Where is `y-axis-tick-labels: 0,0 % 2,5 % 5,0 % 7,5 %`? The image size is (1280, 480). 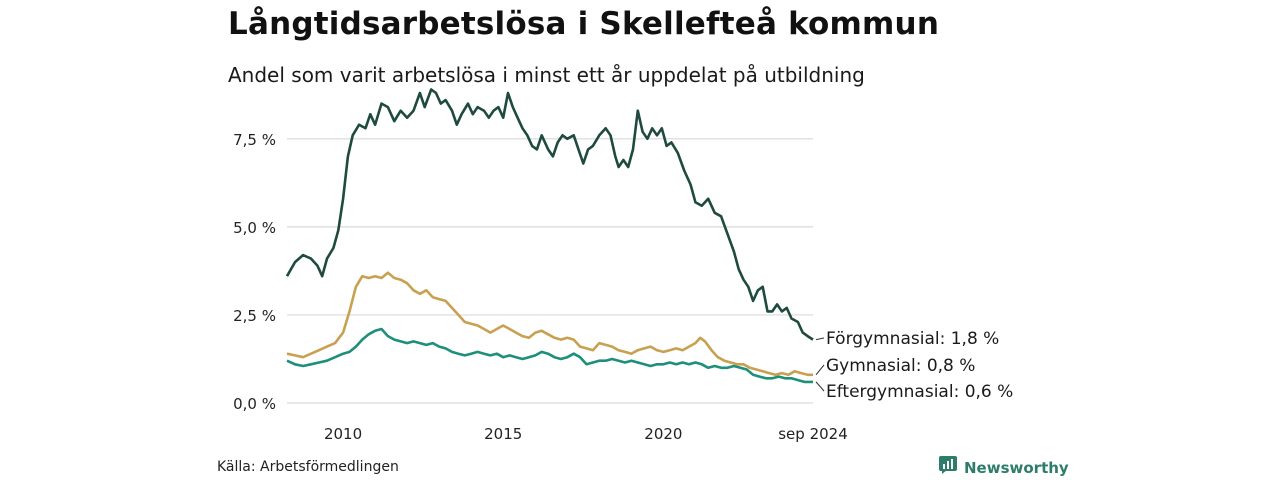
y-axis-tick-labels: 0,0 % 2,5 % 5,0 % 7,5 % is located at coordinates (254, 272).